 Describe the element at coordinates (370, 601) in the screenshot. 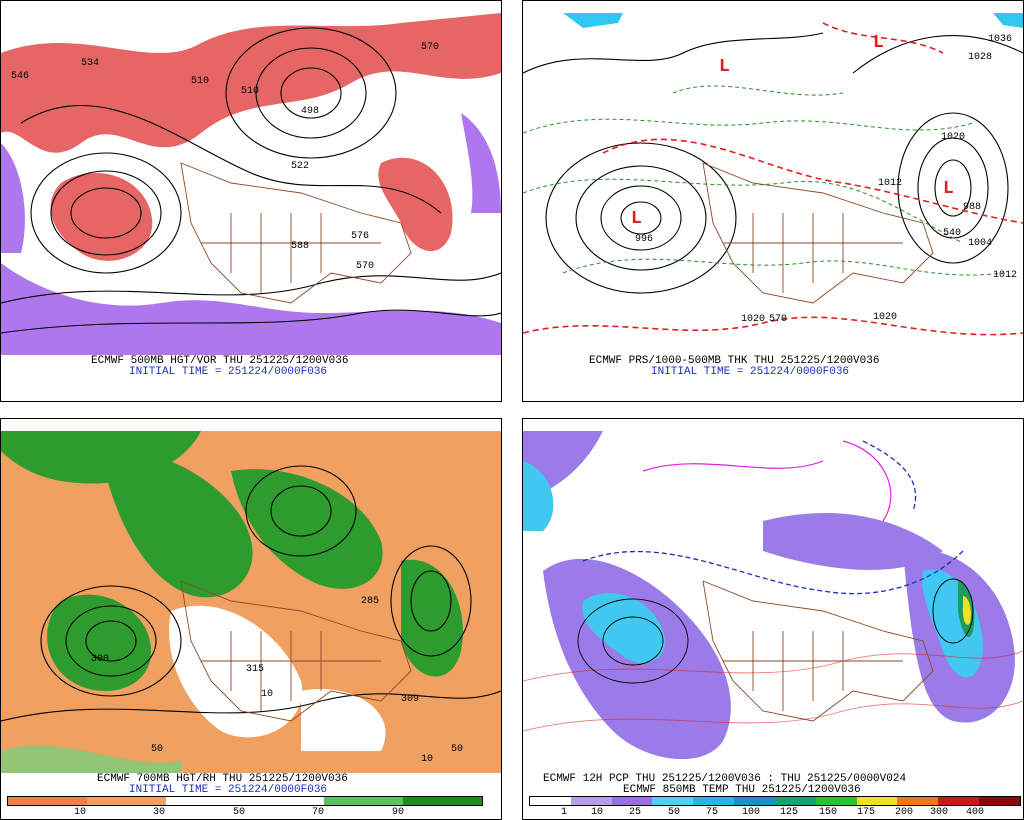

I see `contour-label: 285` at that location.